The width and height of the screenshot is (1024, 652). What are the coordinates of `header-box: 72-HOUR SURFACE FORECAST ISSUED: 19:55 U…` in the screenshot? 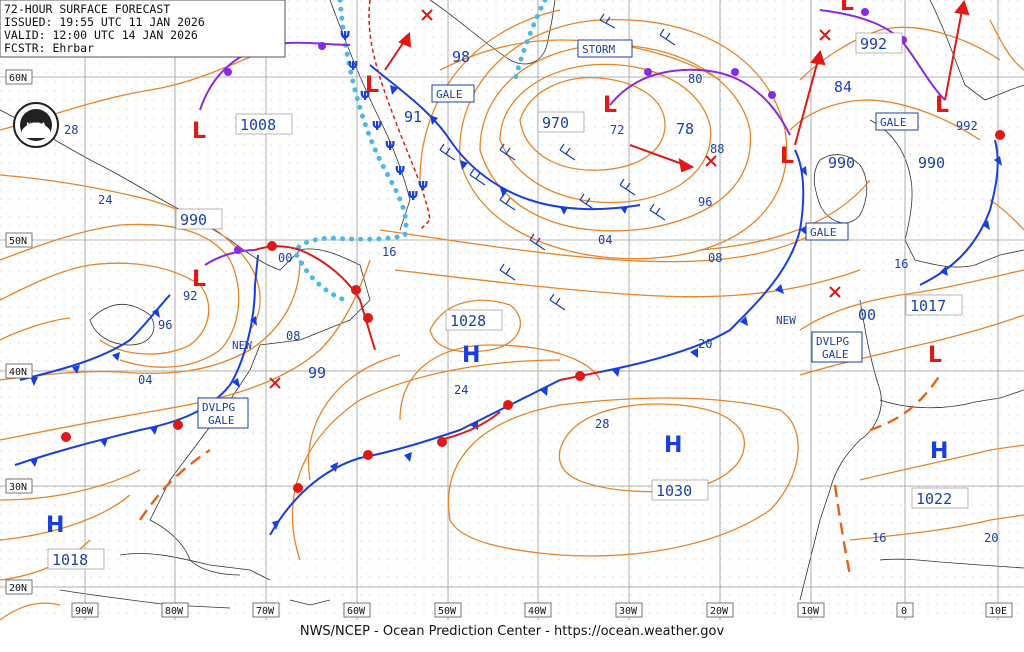 It's located at (143, 29).